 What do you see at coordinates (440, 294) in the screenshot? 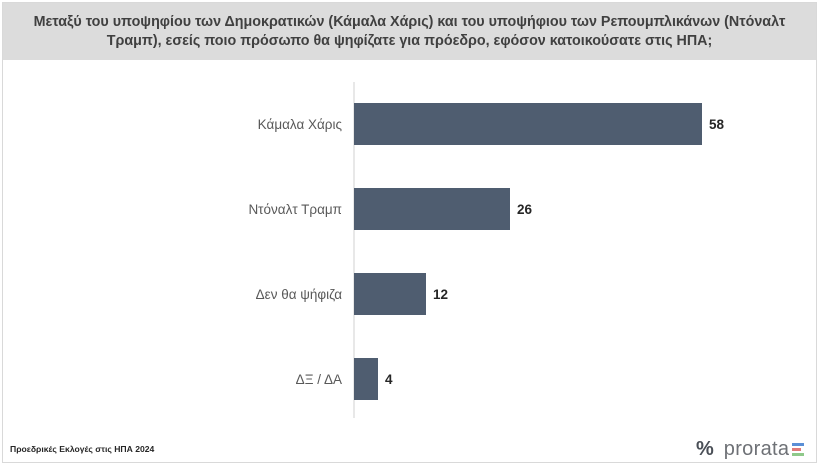
I see `data-label: 12` at bounding box center [440, 294].